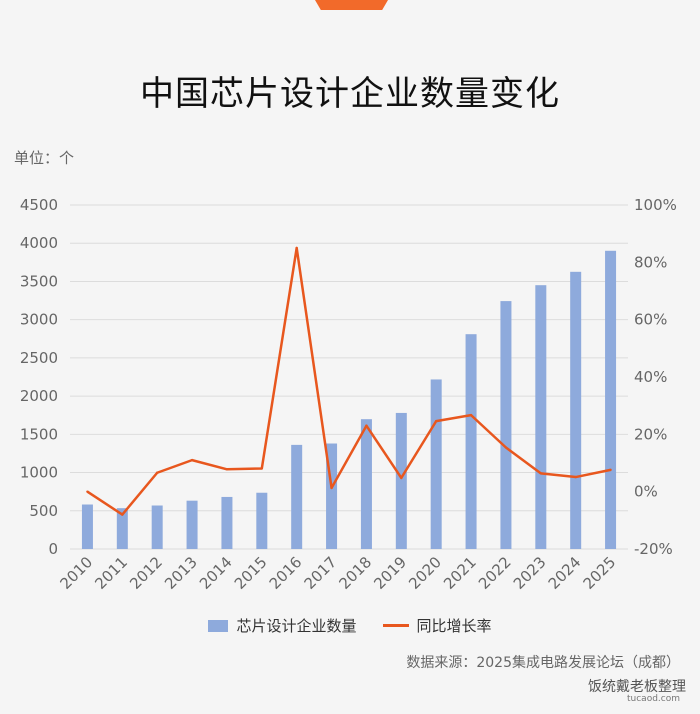  I want to click on y-left-tick-label: 1500, so click(39, 434).